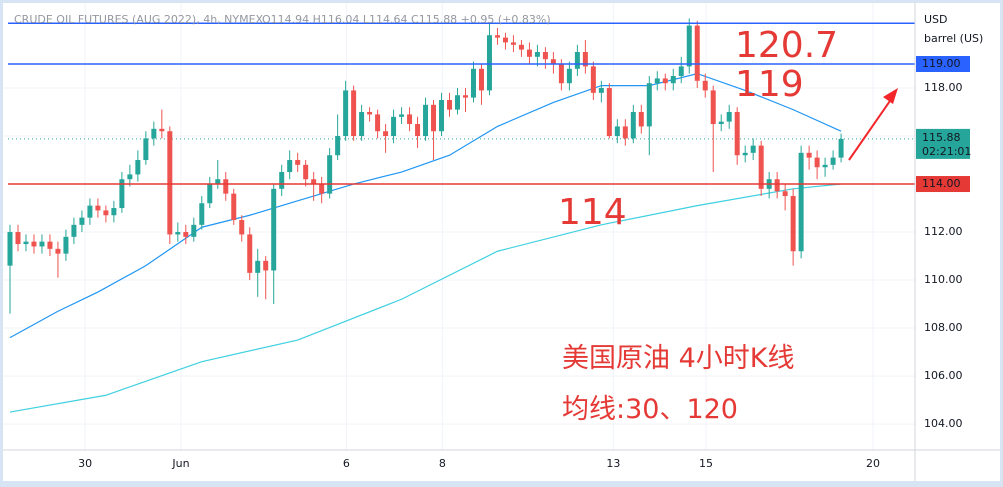  I want to click on price-label: 114.00, so click(941, 183).